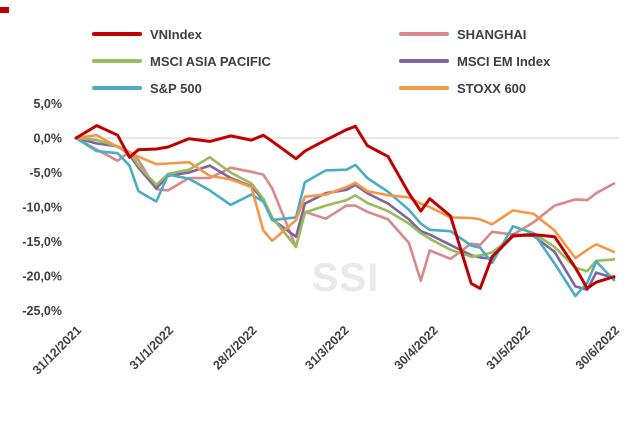 This screenshot has width=640, height=433. I want to click on legend-item-msci-em-index: MSCI EM Index, so click(475, 61).